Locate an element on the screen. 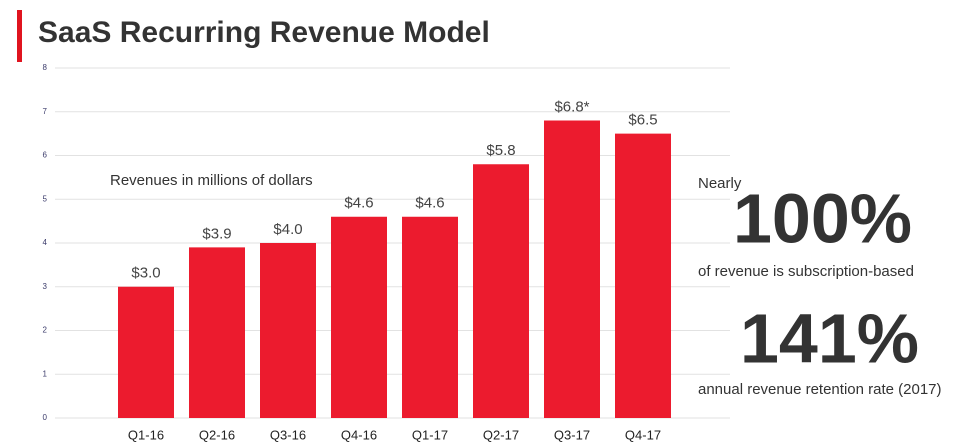  y-tick-label: 2 is located at coordinates (45, 330).